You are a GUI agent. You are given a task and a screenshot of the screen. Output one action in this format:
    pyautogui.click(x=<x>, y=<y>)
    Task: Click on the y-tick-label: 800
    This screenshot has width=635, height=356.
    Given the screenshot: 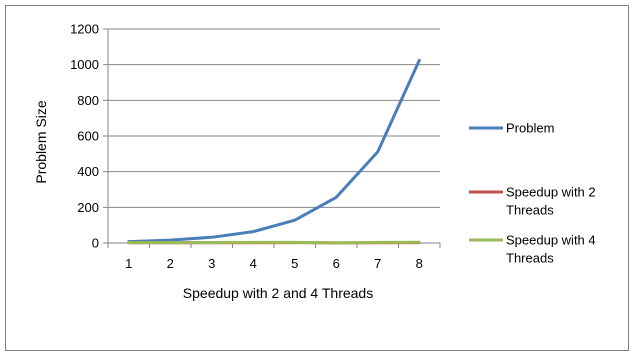 What is the action you would take?
    pyautogui.click(x=88, y=100)
    